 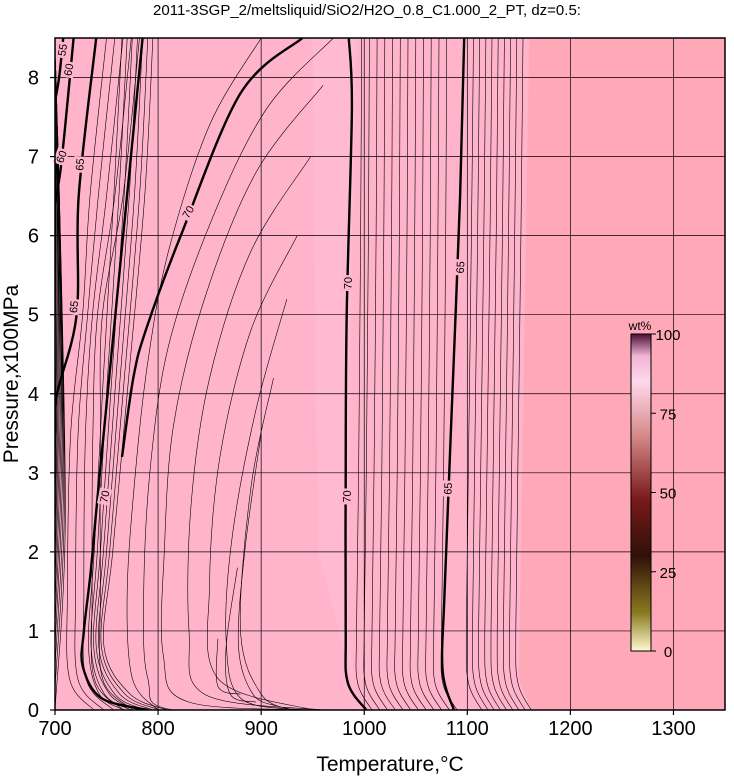 What do you see at coordinates (389, 764) in the screenshot?
I see `x-axis-label: Temperature,°C` at bounding box center [389, 764].